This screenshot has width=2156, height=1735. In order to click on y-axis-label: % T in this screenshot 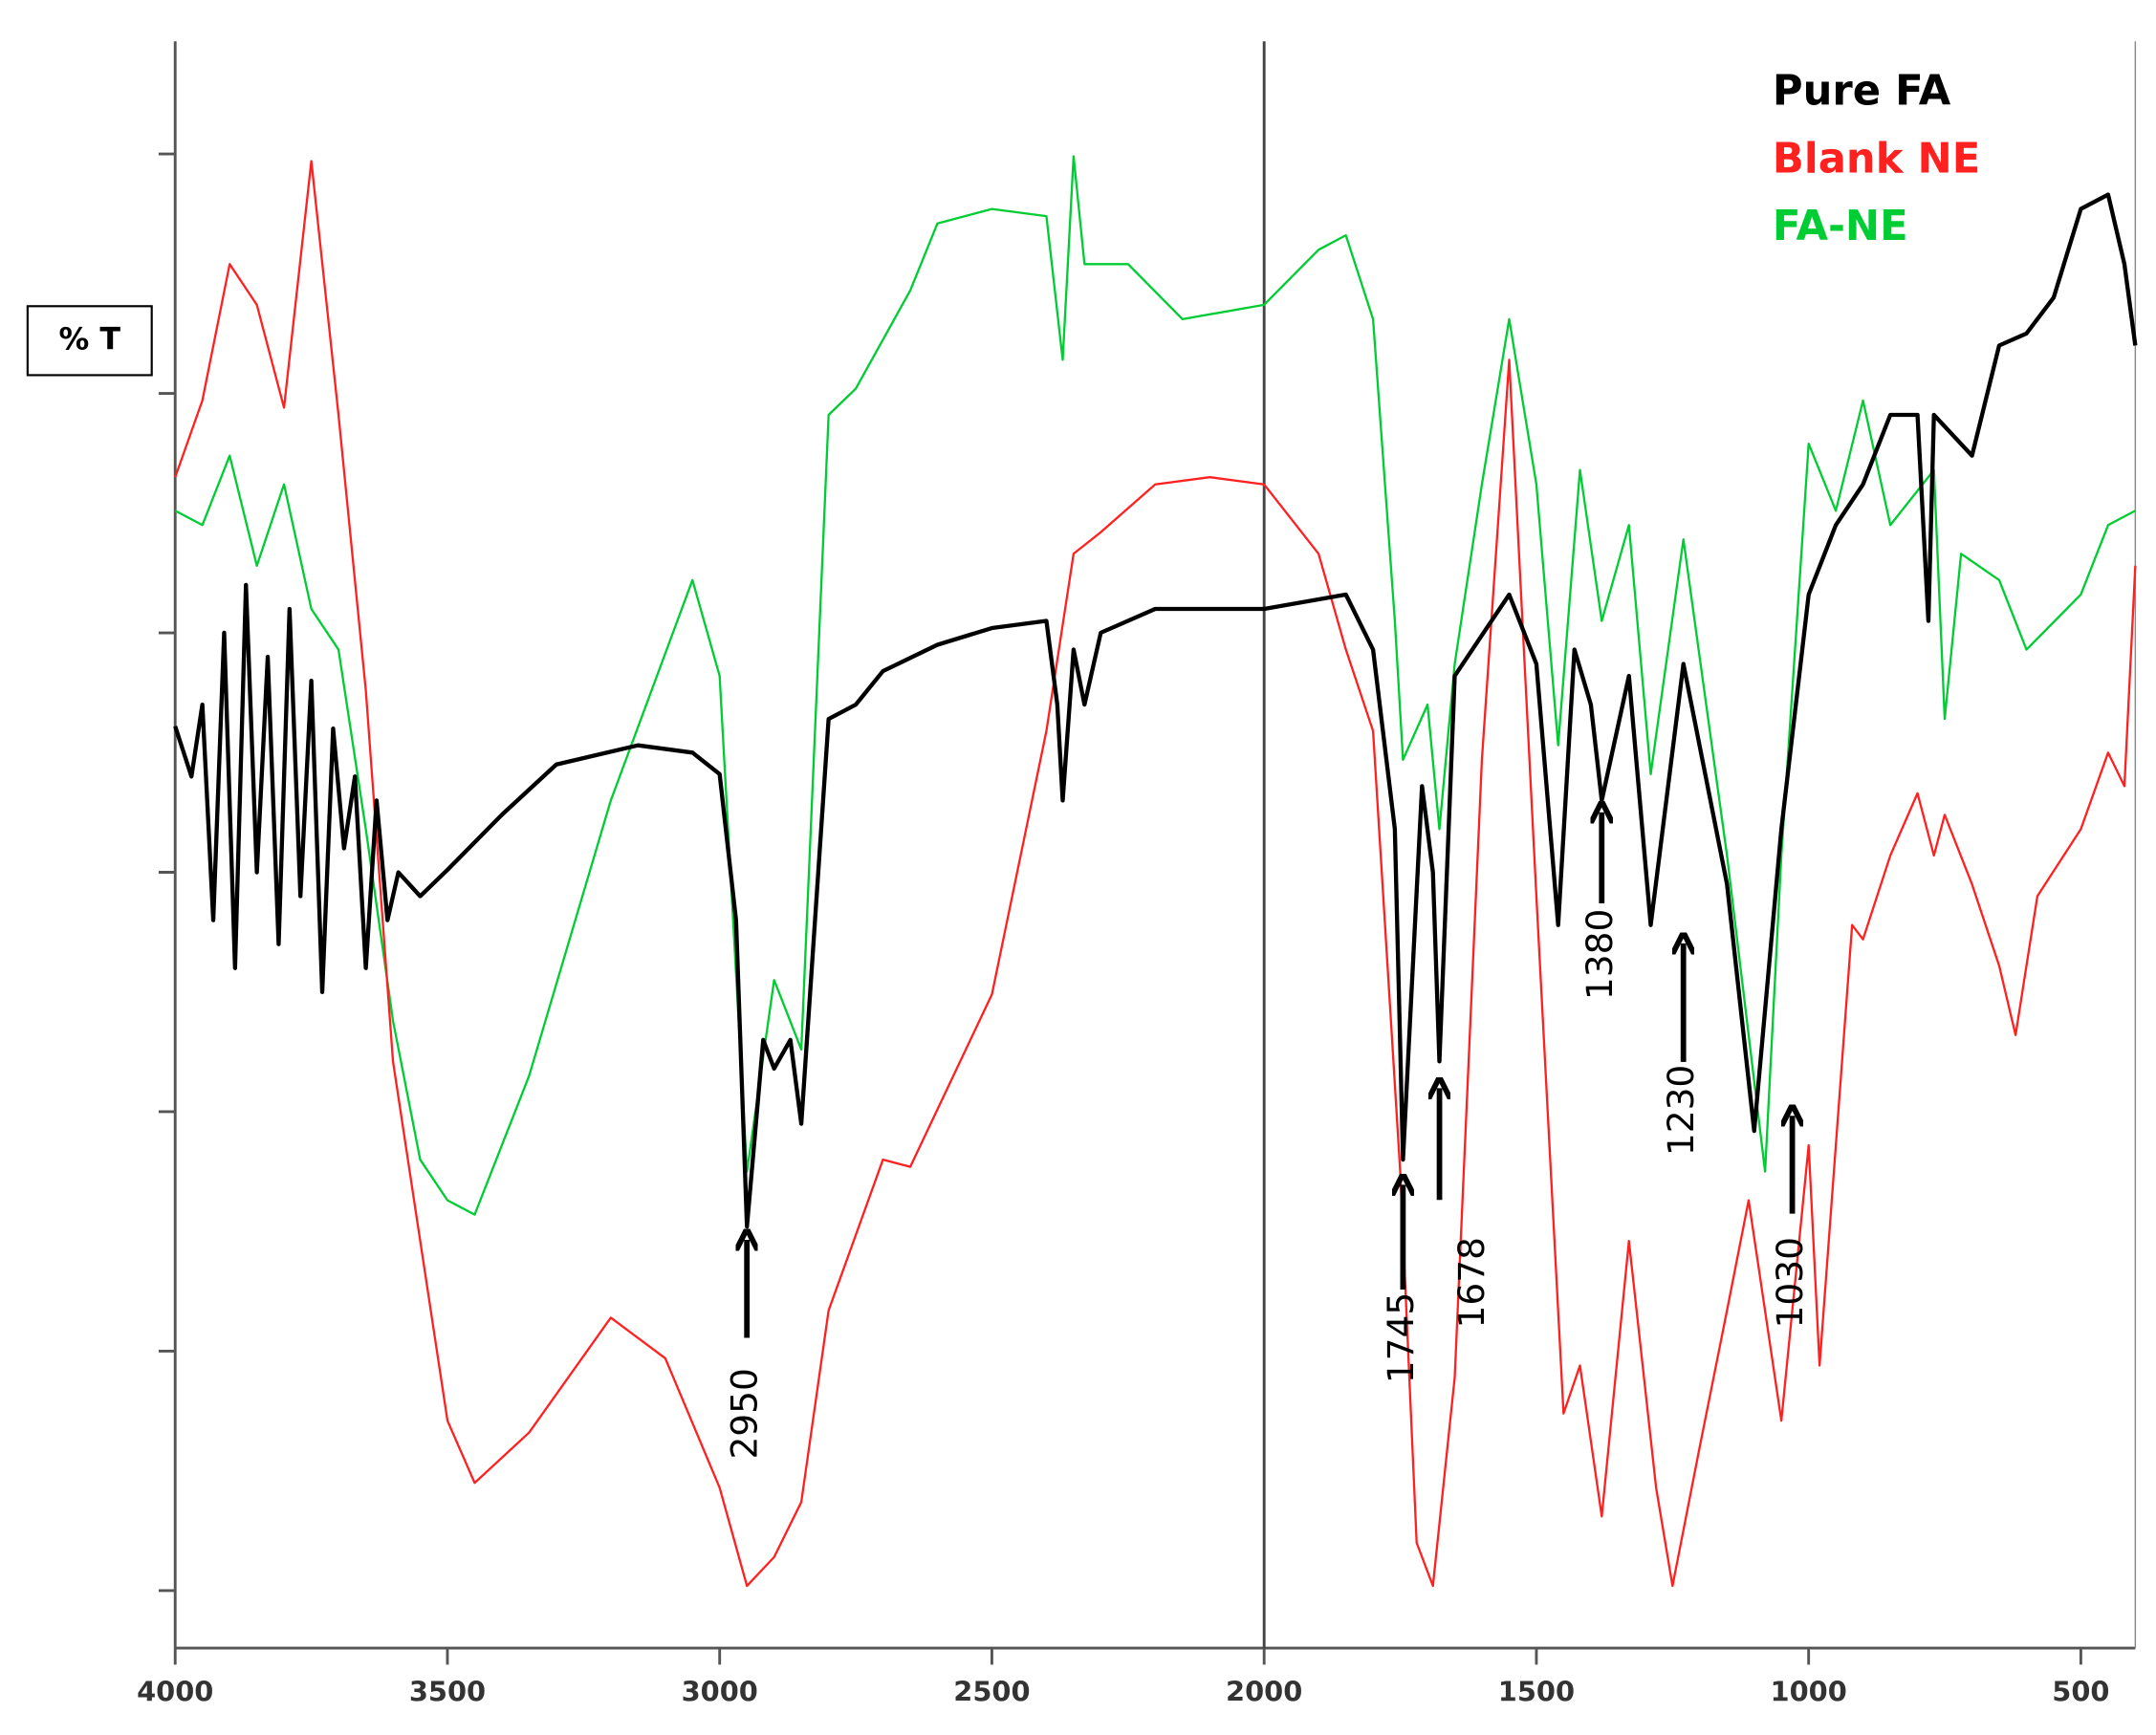, I will do `click(90, 339)`.